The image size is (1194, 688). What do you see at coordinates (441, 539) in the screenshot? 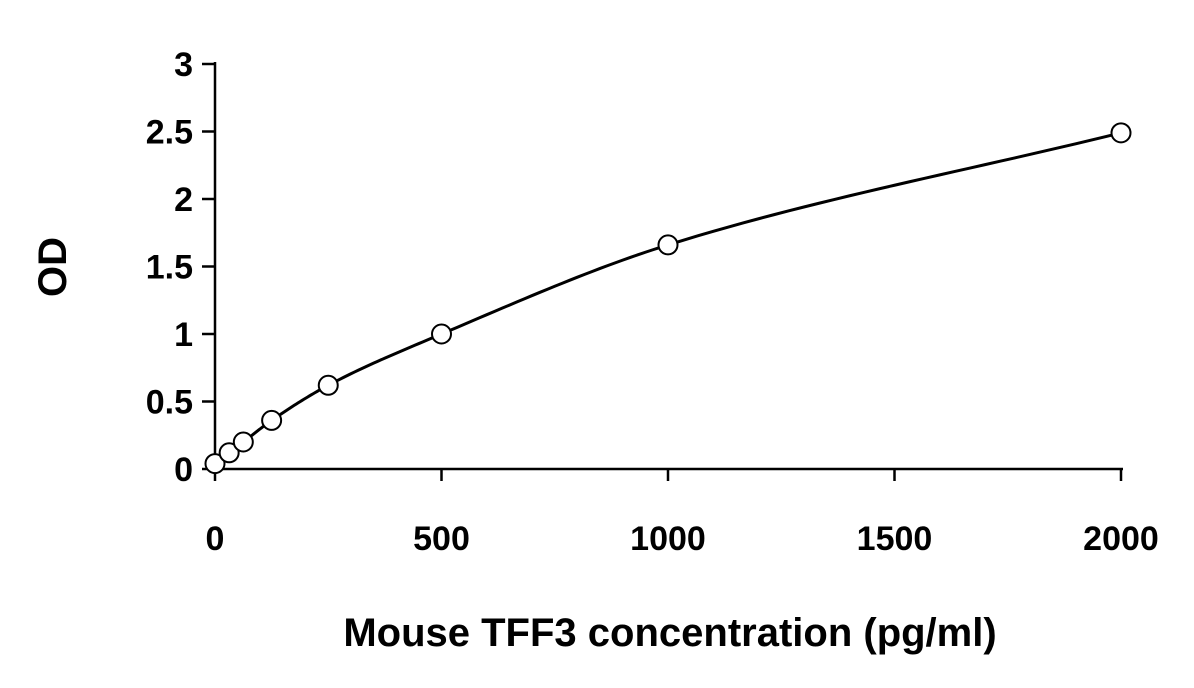
I see `x-tick-label: 500` at bounding box center [441, 539].